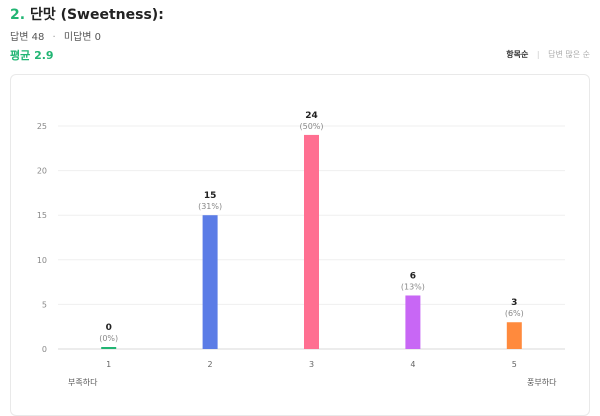 The image size is (600, 416). What do you see at coordinates (569, 54) in the screenshot?
I see `sort-by-count-button: 답변 많은 순` at bounding box center [569, 54].